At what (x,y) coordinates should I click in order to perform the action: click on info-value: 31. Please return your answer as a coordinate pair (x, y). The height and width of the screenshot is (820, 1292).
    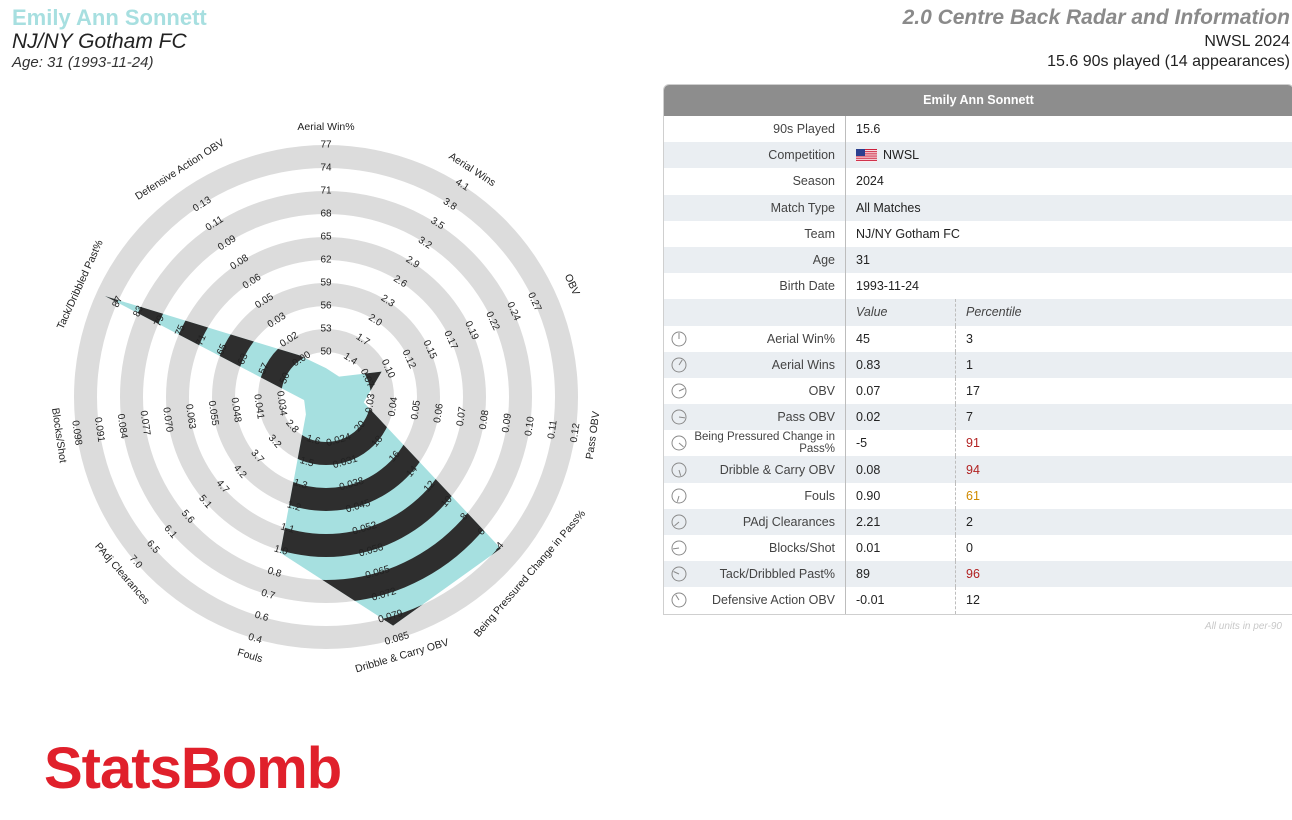
    Looking at the image, I should click on (858, 260).